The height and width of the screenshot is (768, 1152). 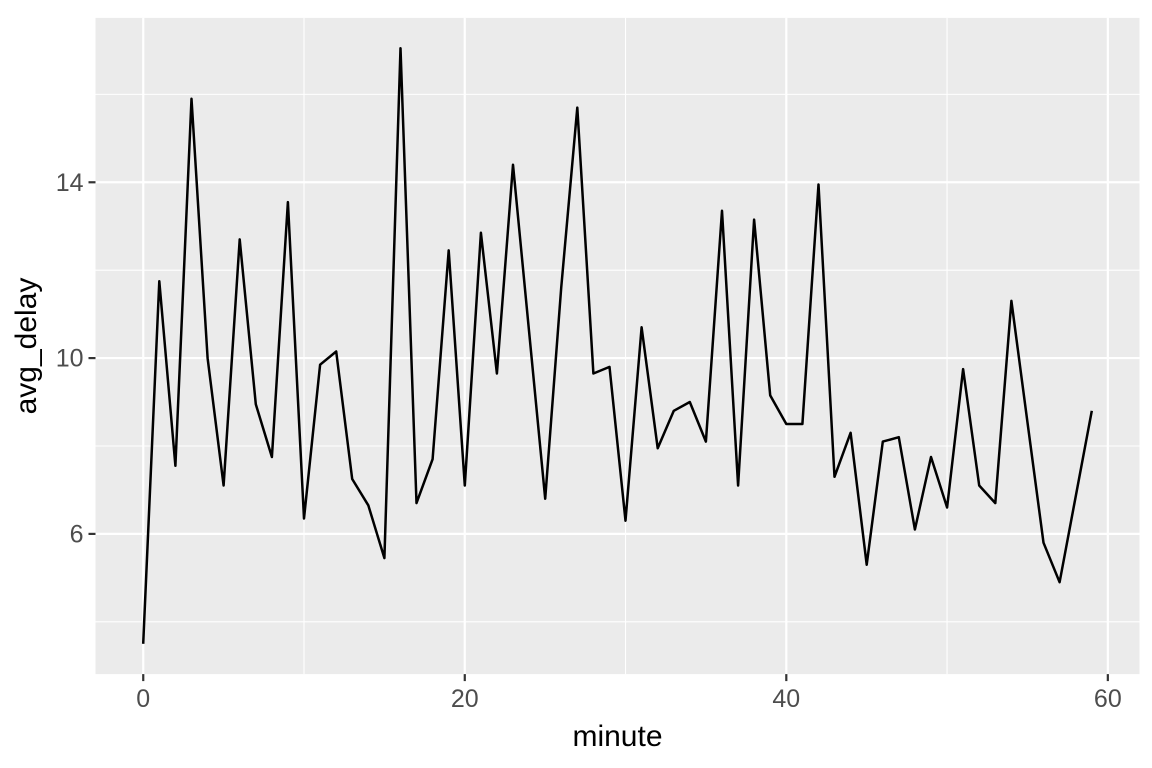 What do you see at coordinates (786, 699) in the screenshot?
I see `x-axis-tick-label: 40` at bounding box center [786, 699].